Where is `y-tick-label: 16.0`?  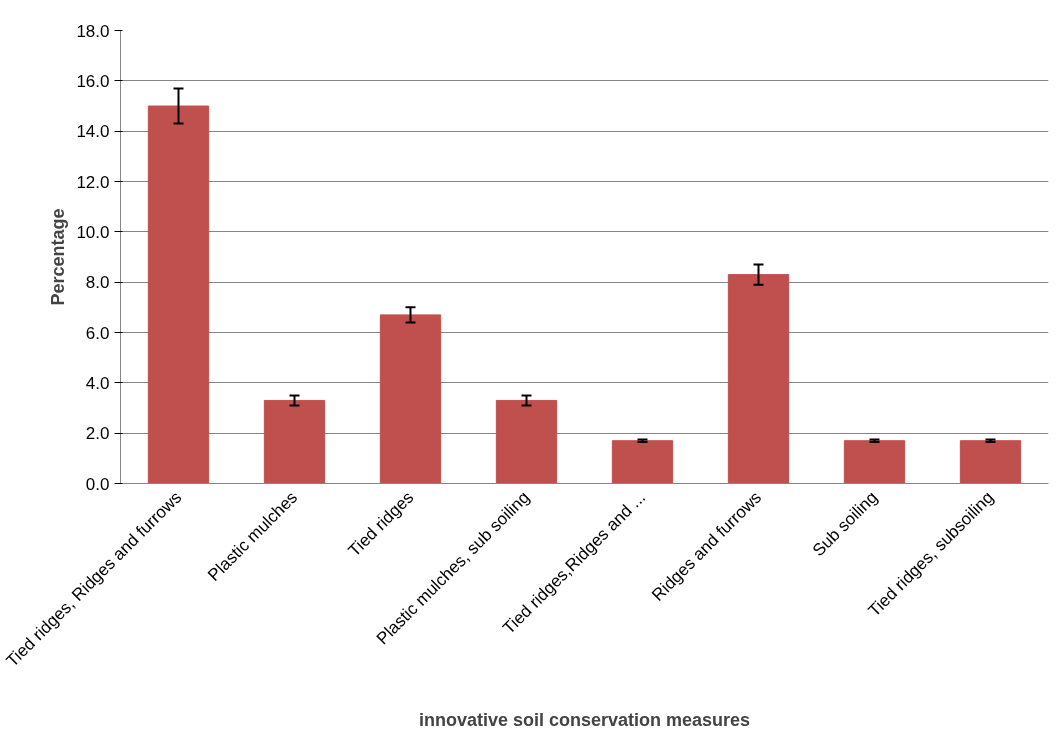 y-tick-label: 16.0 is located at coordinates (93, 81).